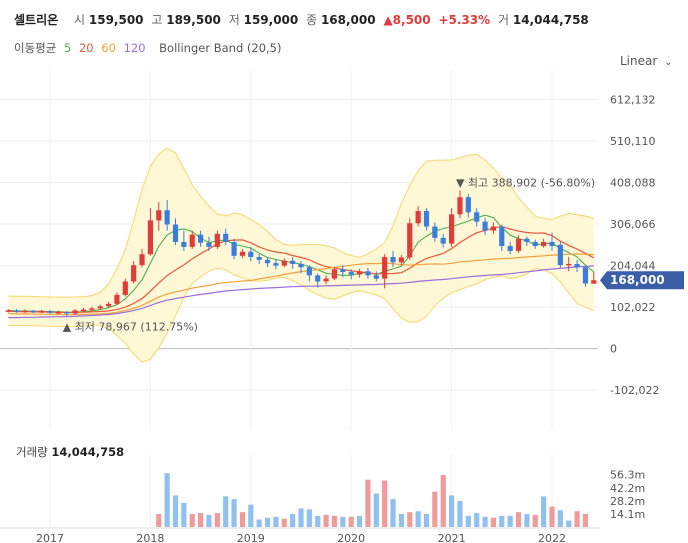  I want to click on scale-selector: Linear ⌄, so click(646, 61).